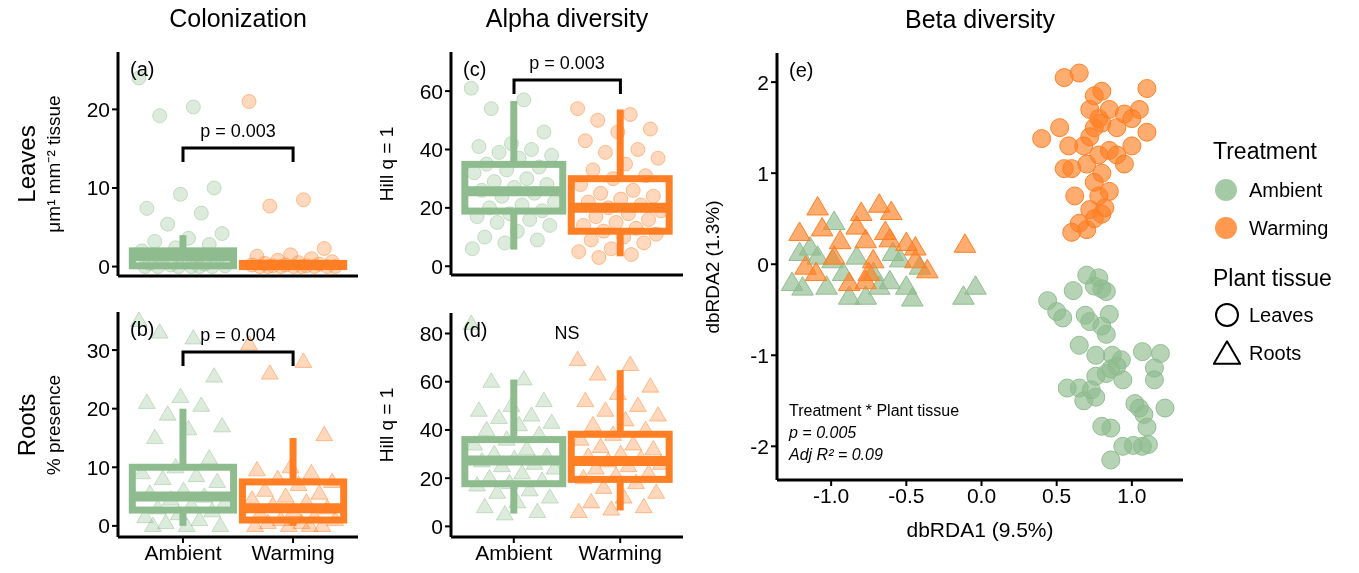 The image size is (1359, 573). I want to click on annotation: (d), so click(475, 330).